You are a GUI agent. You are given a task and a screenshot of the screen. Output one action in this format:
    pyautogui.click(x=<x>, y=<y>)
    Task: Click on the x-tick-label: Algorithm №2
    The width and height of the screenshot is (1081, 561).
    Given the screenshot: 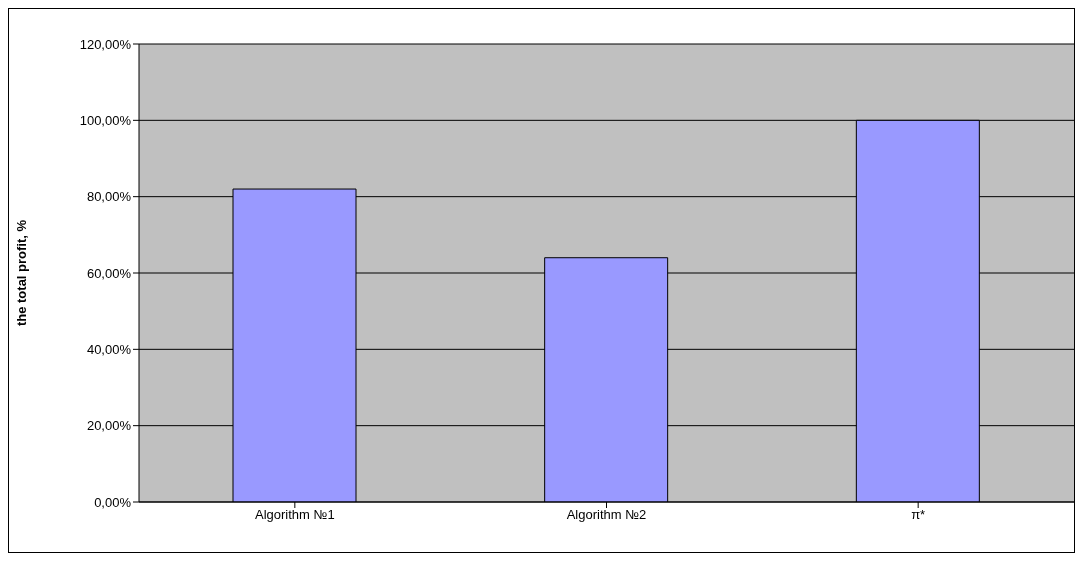 What is the action you would take?
    pyautogui.click(x=606, y=515)
    